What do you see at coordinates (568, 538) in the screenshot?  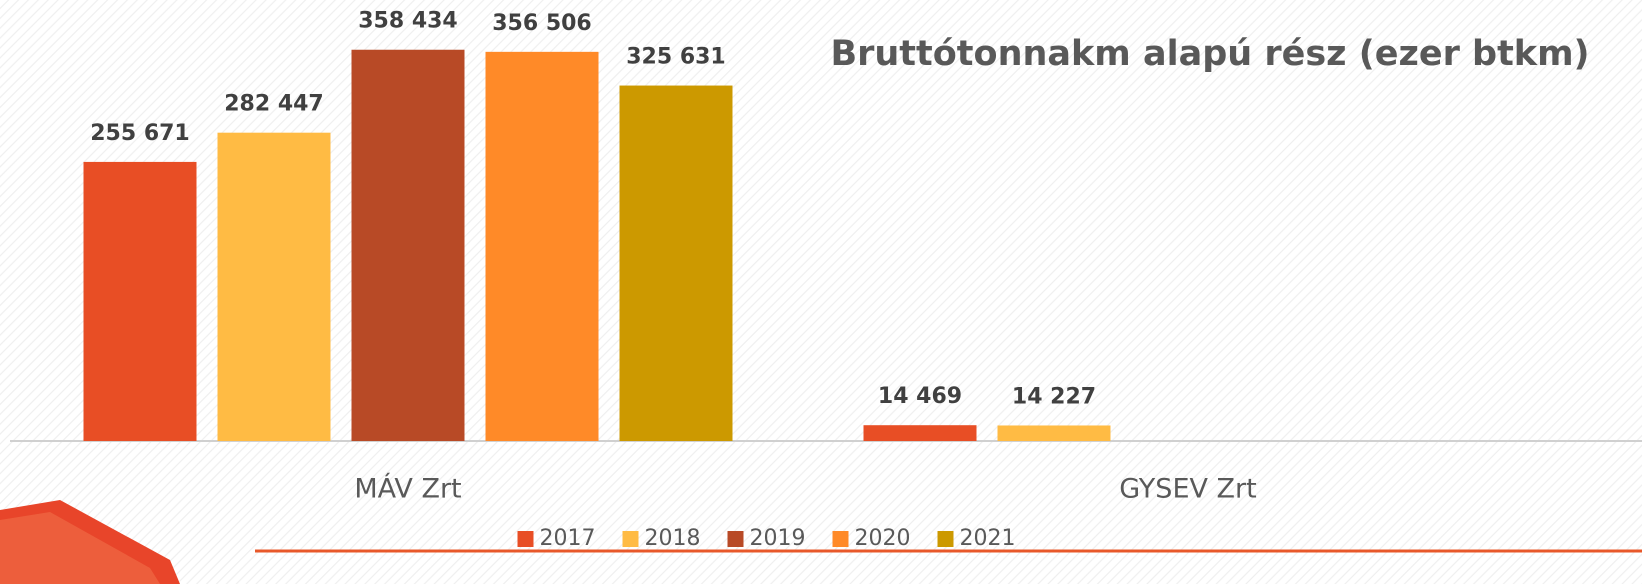 I see `legend-label: 2017` at bounding box center [568, 538].